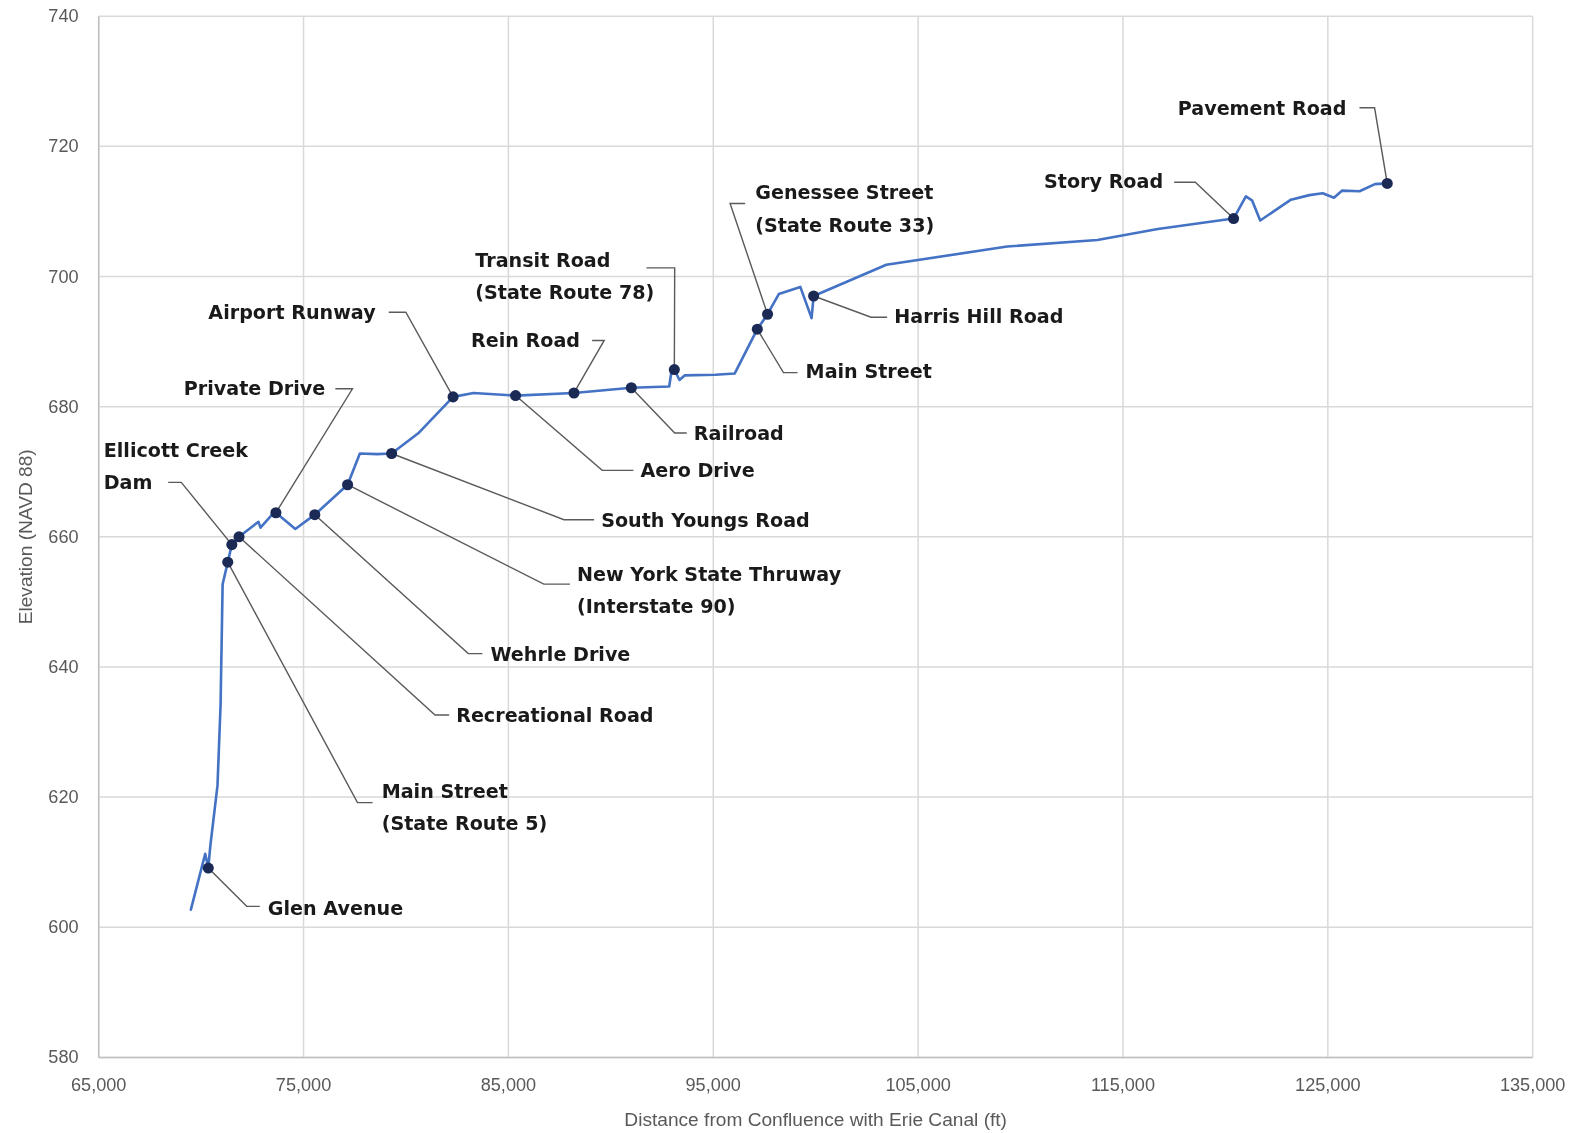 The width and height of the screenshot is (1579, 1133). Describe the element at coordinates (254, 388) in the screenshot. I see `annotation: Private Drive` at that location.